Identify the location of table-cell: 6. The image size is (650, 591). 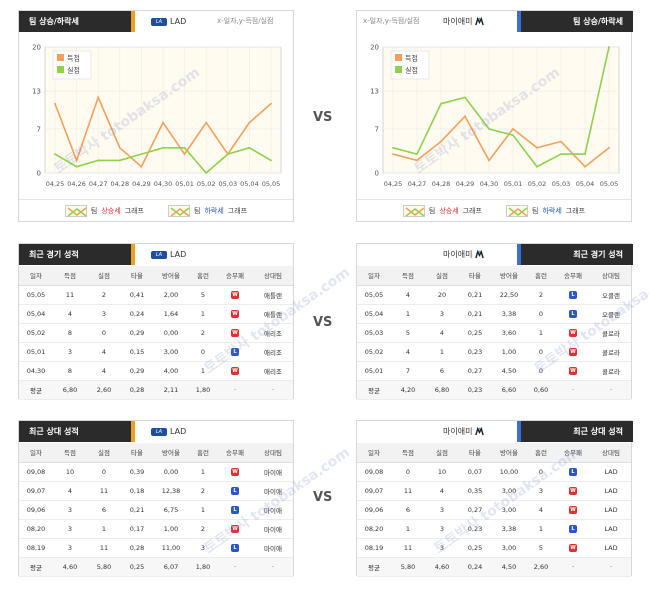
(104, 510).